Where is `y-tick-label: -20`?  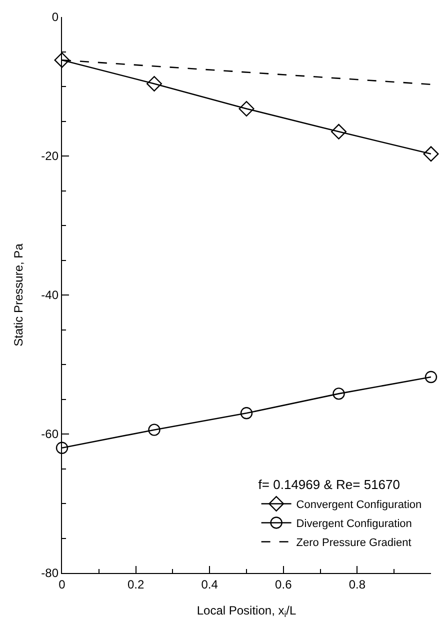 y-tick-label: -20 is located at coordinates (50, 156).